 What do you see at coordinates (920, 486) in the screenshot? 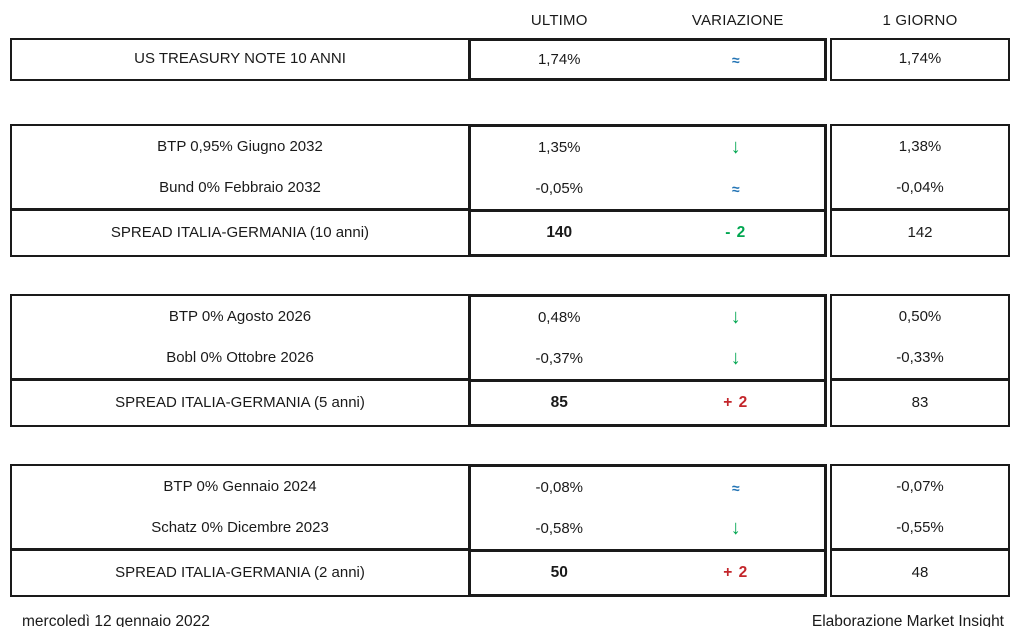
I see `giorno-value: -0,07%` at bounding box center [920, 486].